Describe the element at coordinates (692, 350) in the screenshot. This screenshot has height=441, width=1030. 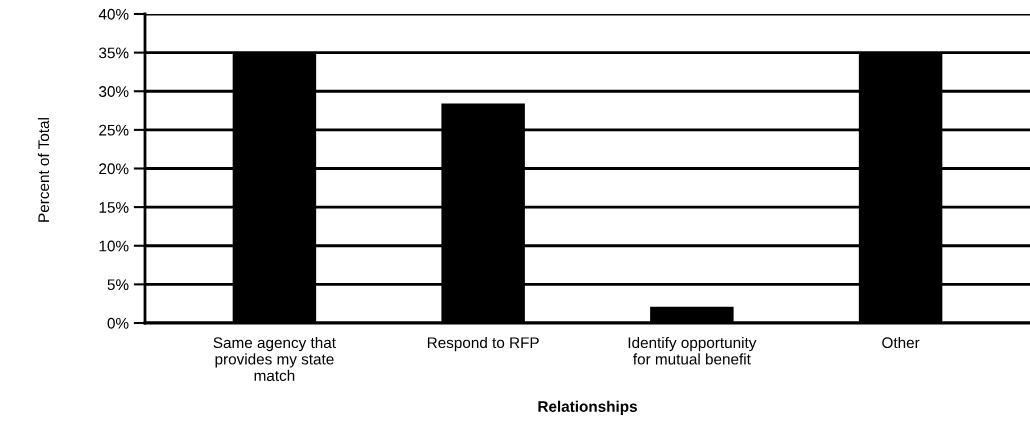
I see `x-tick-label: Identify opportunity for mutual benefit` at that location.